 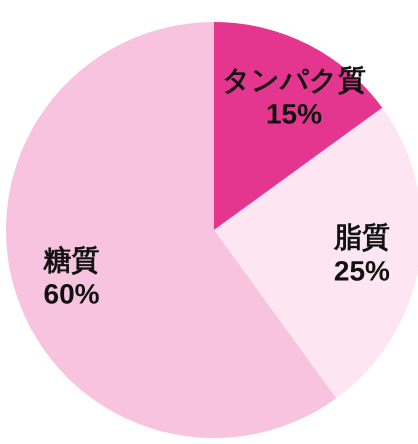 What do you see at coordinates (362, 270) in the screenshot?
I see `data-label: 25%` at bounding box center [362, 270].